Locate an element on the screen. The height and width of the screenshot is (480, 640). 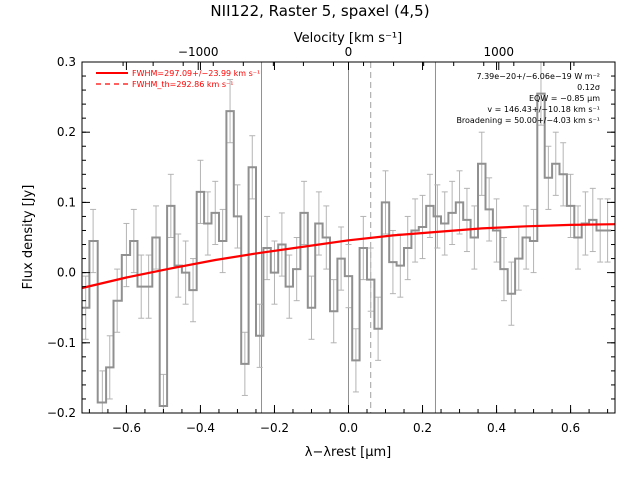
x-axis-label: λ−λrest [μm] is located at coordinates (348, 452).